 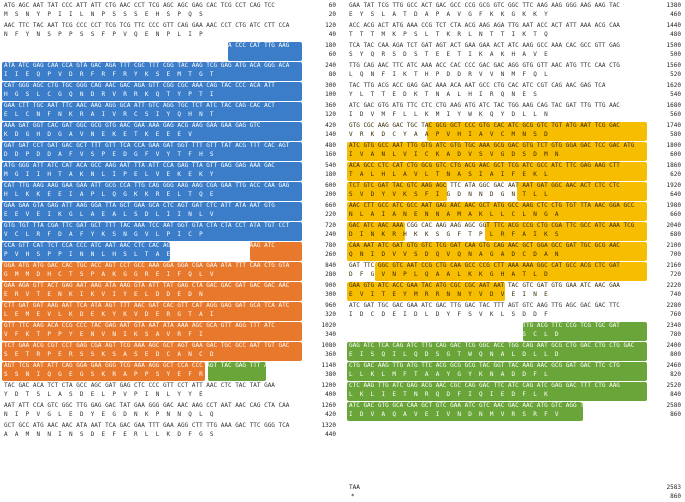 What do you see at coordinates (673, 265) in the screenshot?
I see `nucleotide-position: 2160` at bounding box center [673, 265].